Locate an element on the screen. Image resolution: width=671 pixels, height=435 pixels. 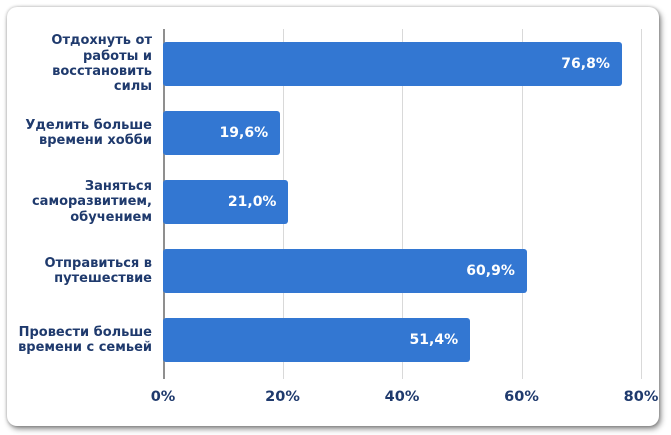
bar-row: Провести больше времени с семьей 51,4% is located at coordinates (328, 340).